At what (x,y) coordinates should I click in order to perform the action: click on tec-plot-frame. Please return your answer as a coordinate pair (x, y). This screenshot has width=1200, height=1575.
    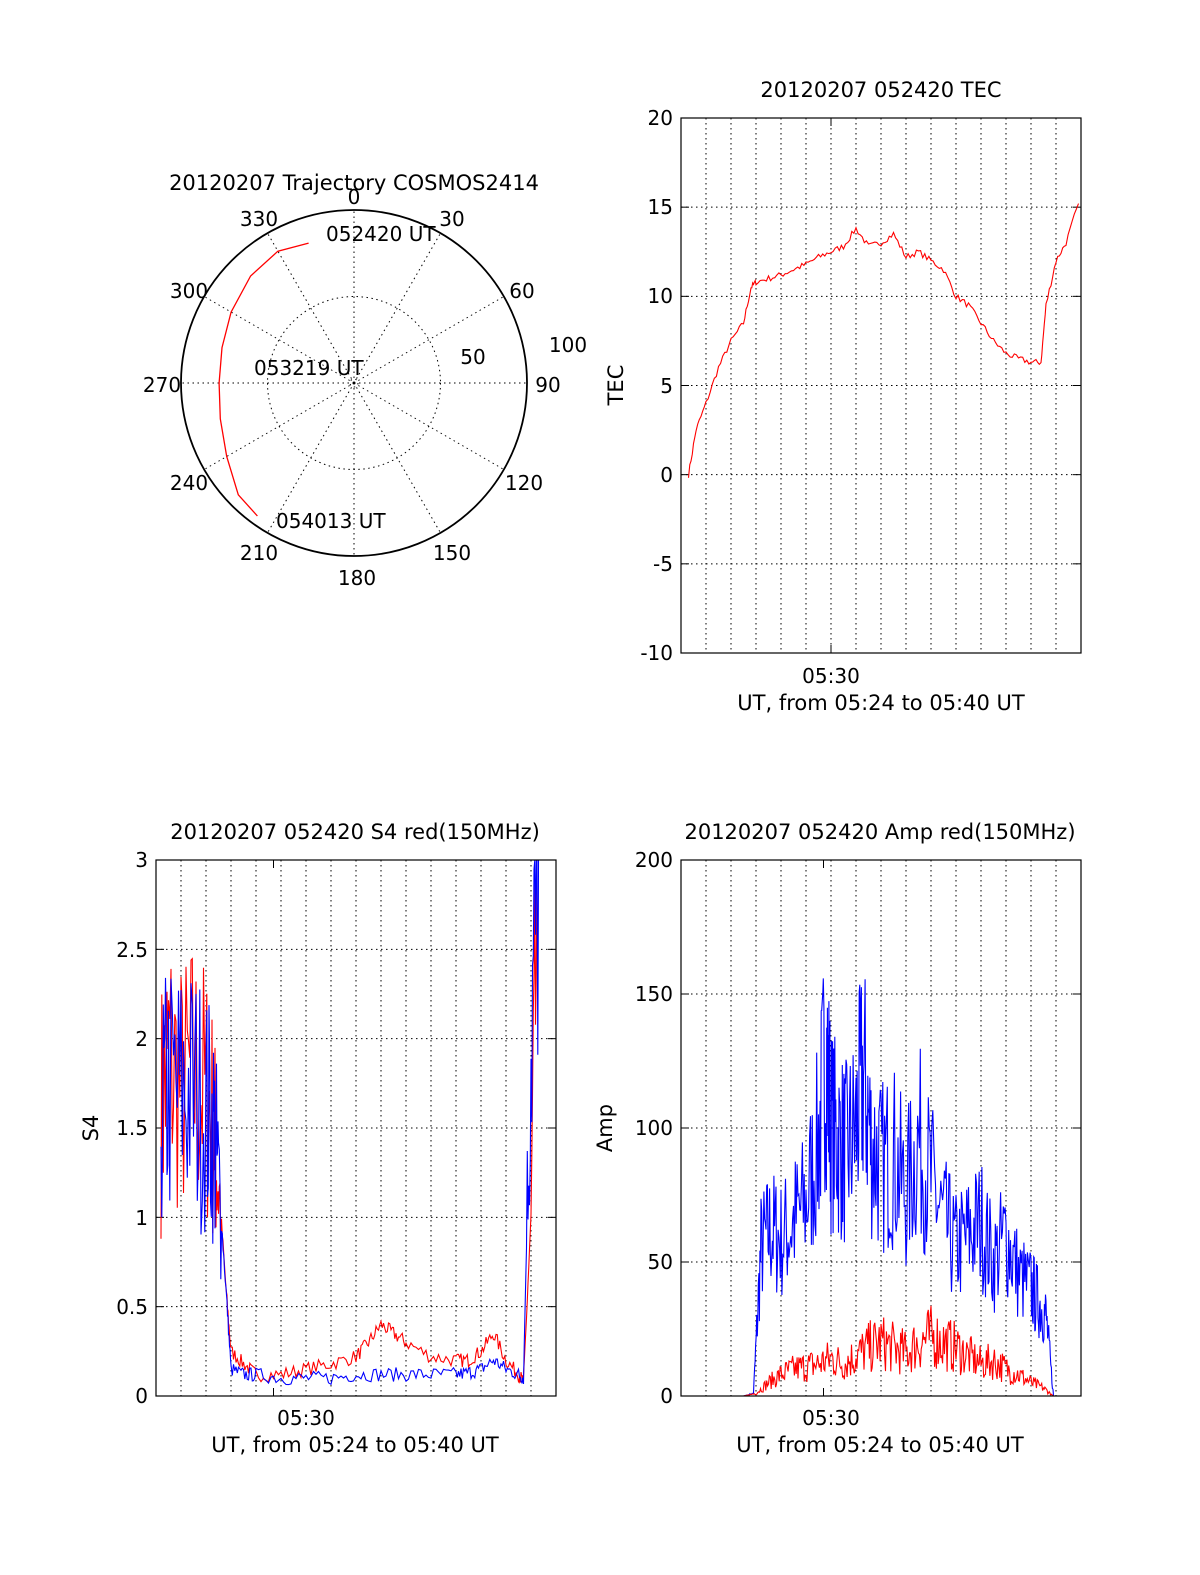
    Looking at the image, I should click on (881, 385).